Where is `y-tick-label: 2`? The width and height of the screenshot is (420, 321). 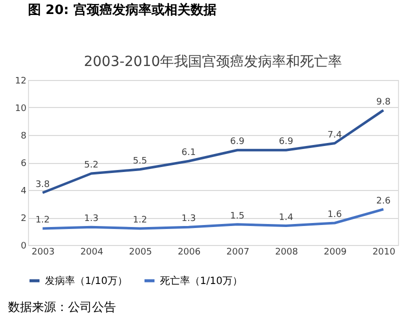
y-tick-label: 2 is located at coordinates (23, 219).